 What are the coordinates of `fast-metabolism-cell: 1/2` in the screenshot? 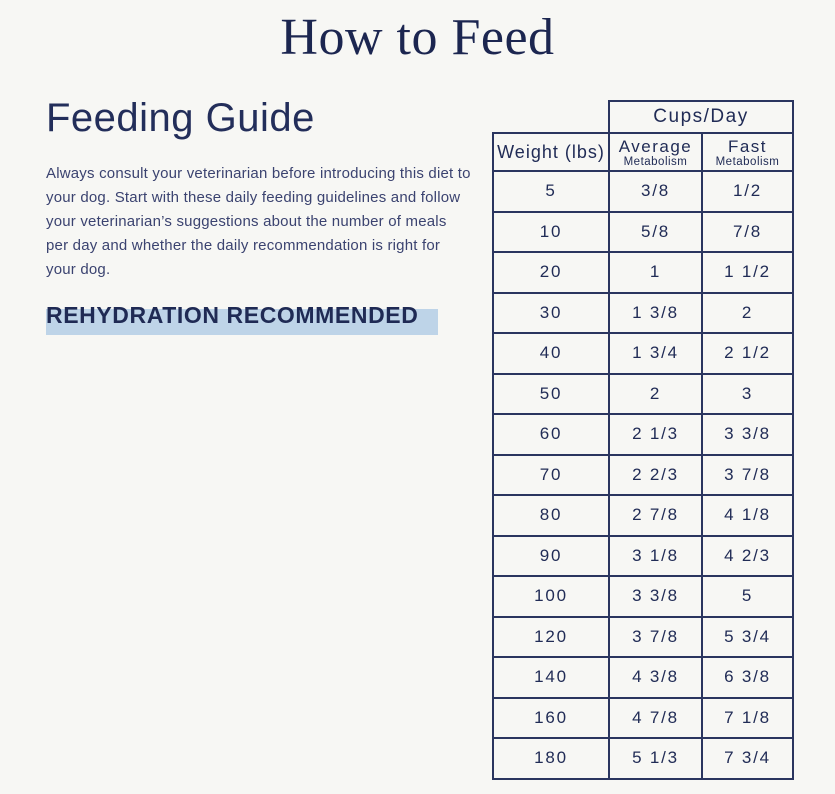 It's located at (747, 191).